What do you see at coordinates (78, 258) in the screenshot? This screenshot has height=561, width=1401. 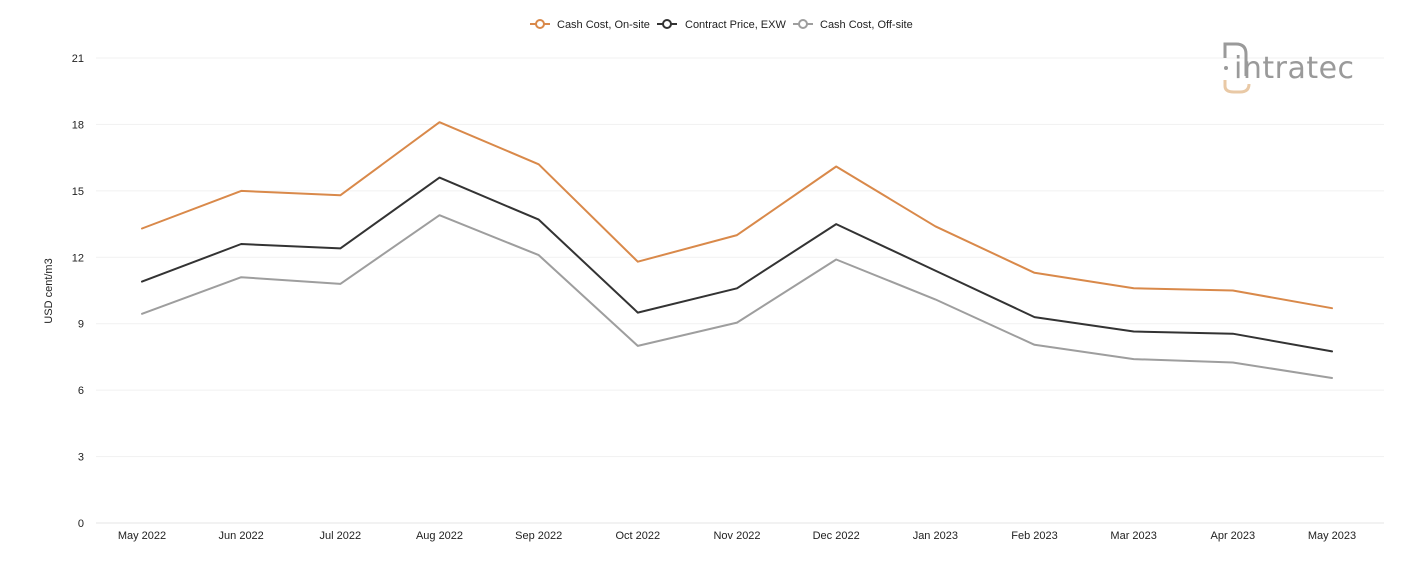 I see `y-tick-label: 12` at bounding box center [78, 258].